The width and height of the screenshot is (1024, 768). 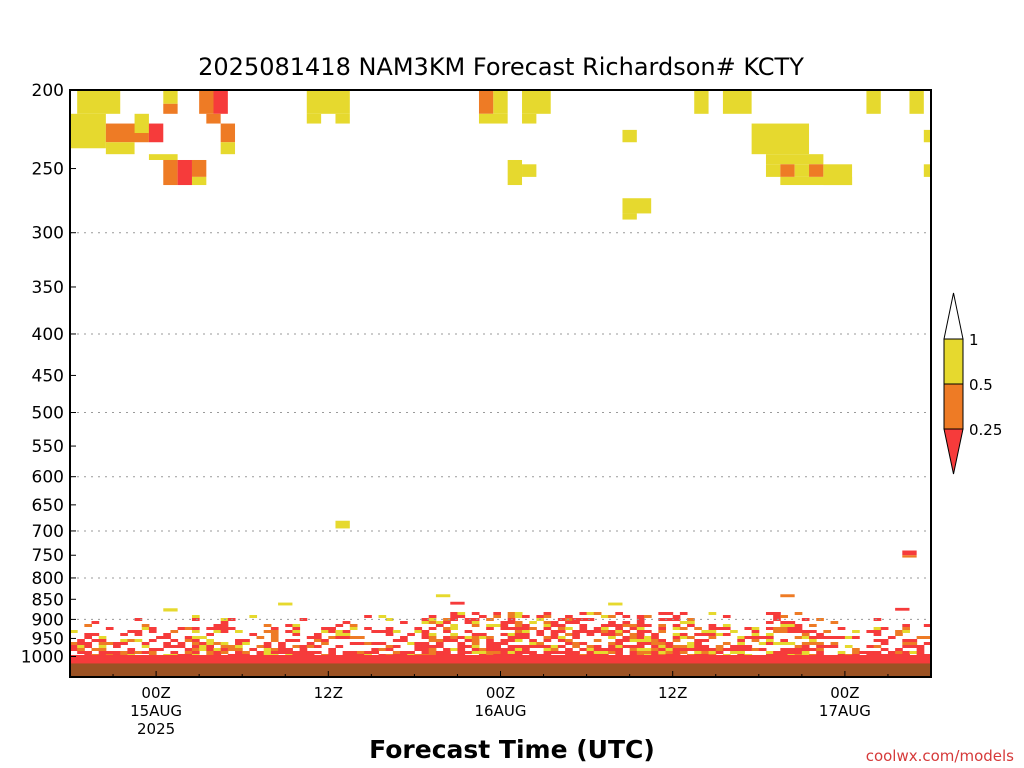 What do you see at coordinates (500, 670) in the screenshot?
I see `ground-layer` at bounding box center [500, 670].